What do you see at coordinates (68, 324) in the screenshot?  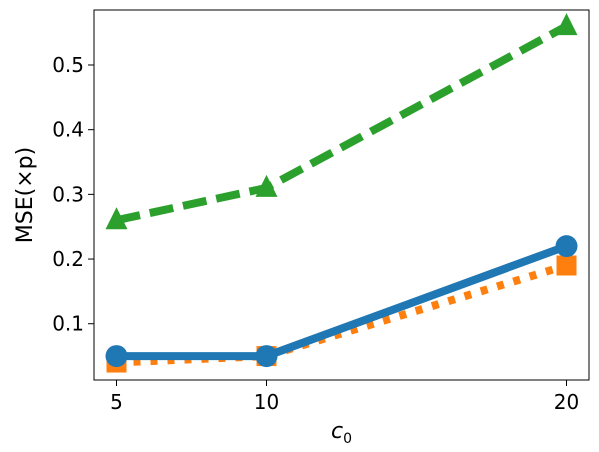 I see `y-tick-label: 0.1` at bounding box center [68, 324].